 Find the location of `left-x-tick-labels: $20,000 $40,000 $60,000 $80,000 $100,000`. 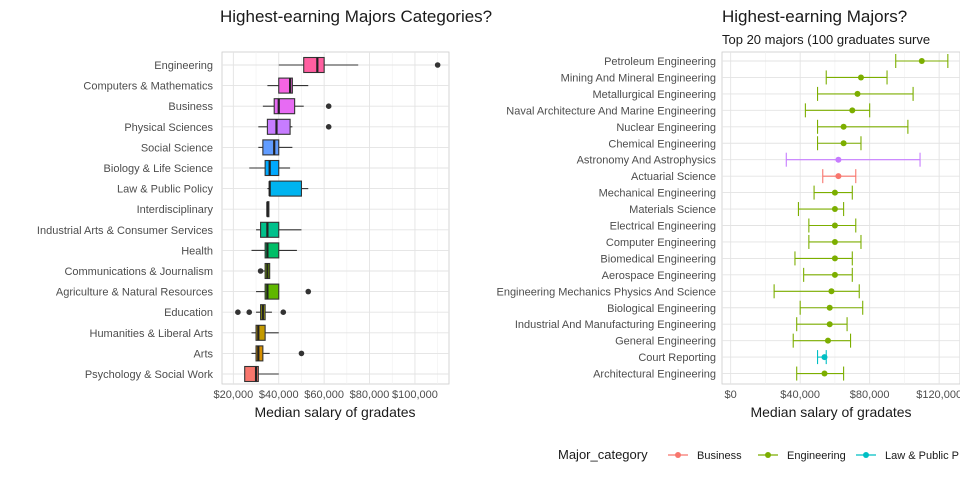

left-x-tick-labels: $20,000 $40,000 $60,000 $80,000 $100,000 is located at coordinates (325, 395).